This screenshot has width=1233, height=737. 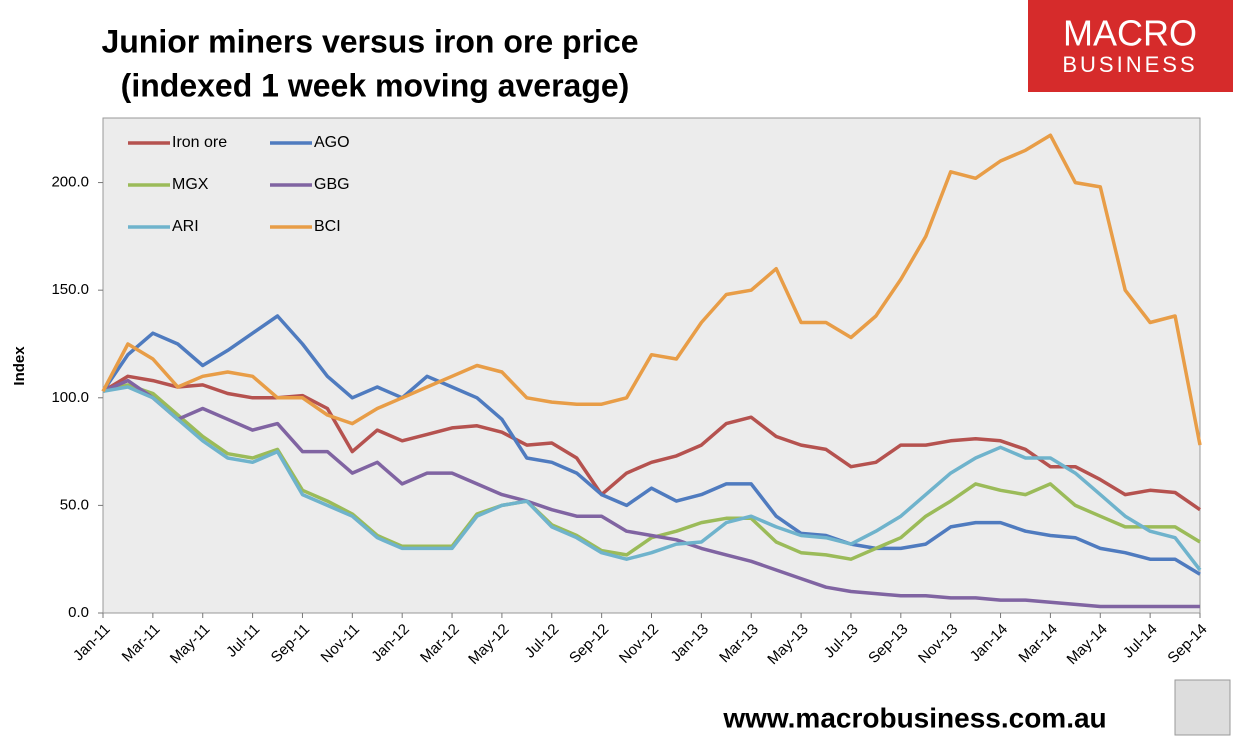 What do you see at coordinates (1129, 64) in the screenshot?
I see `logo-text: BUSINESS` at bounding box center [1129, 64].